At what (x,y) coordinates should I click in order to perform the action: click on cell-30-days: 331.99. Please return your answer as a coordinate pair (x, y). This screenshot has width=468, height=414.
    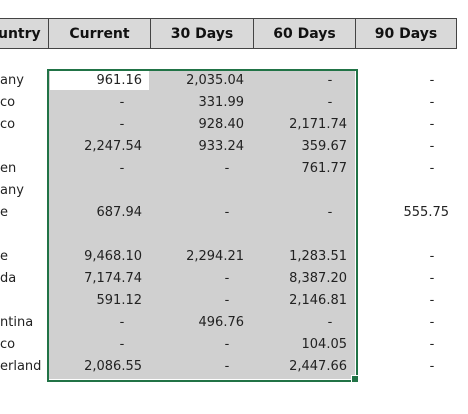
    Looking at the image, I should click on (221, 102).